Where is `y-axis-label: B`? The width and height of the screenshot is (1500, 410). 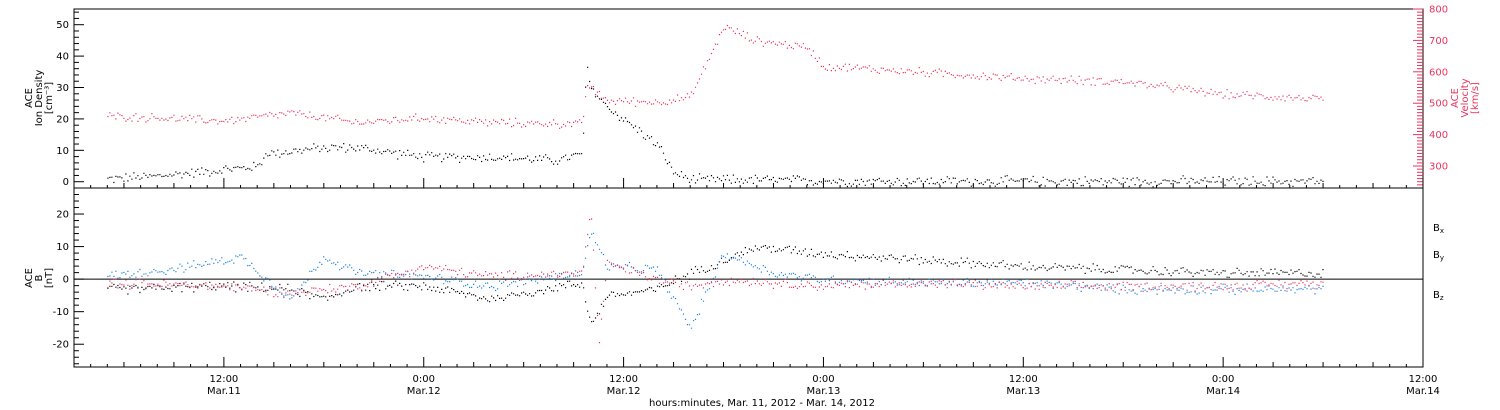
y-axis-label: B is located at coordinates (39, 277).